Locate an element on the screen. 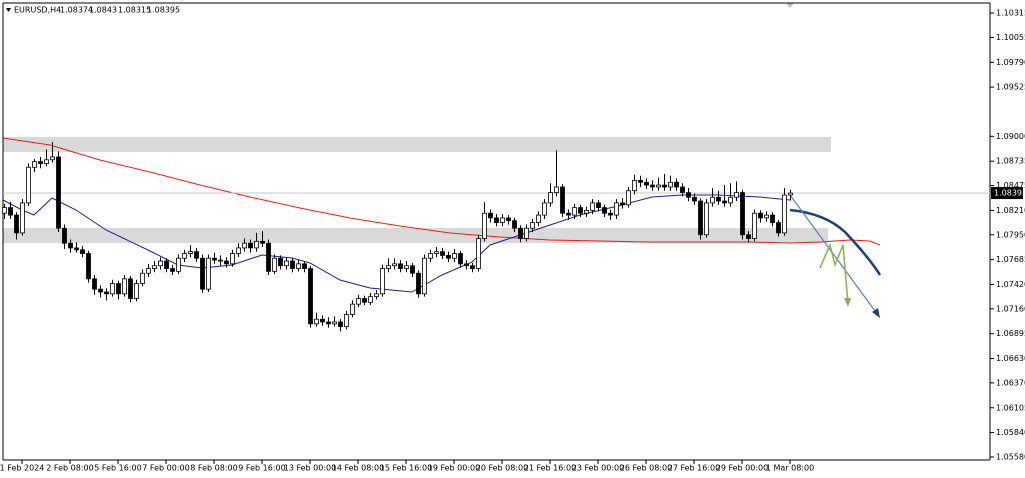  x-tick-label: 14 Feb 08:00 is located at coordinates (358, 468).